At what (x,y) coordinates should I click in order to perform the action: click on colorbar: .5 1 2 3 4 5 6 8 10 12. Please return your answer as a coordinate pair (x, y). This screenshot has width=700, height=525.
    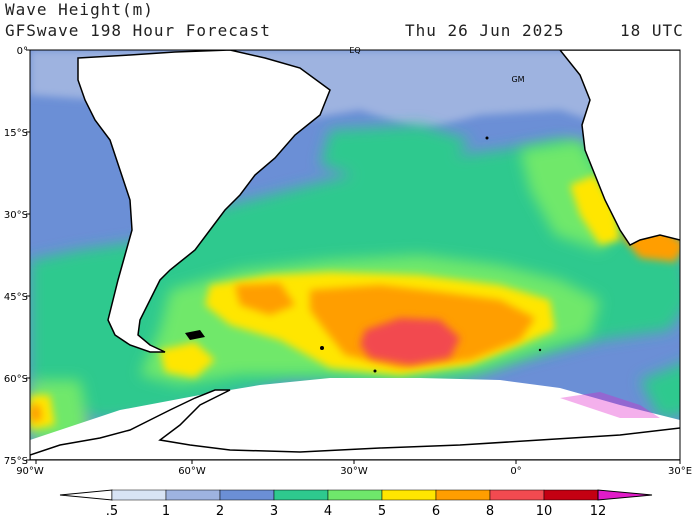
    Looking at the image, I should click on (356, 504).